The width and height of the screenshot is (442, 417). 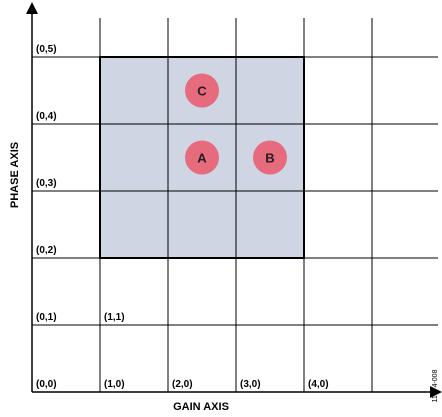 What do you see at coordinates (46, 116) in the screenshot?
I see `y-tick-label: (0,4)` at bounding box center [46, 116].